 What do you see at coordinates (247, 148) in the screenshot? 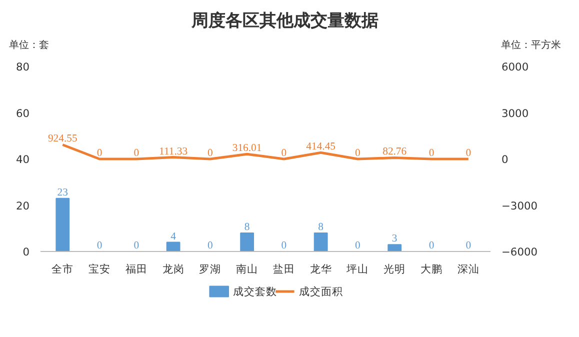
I see `data-label: 316.01` at bounding box center [247, 148].